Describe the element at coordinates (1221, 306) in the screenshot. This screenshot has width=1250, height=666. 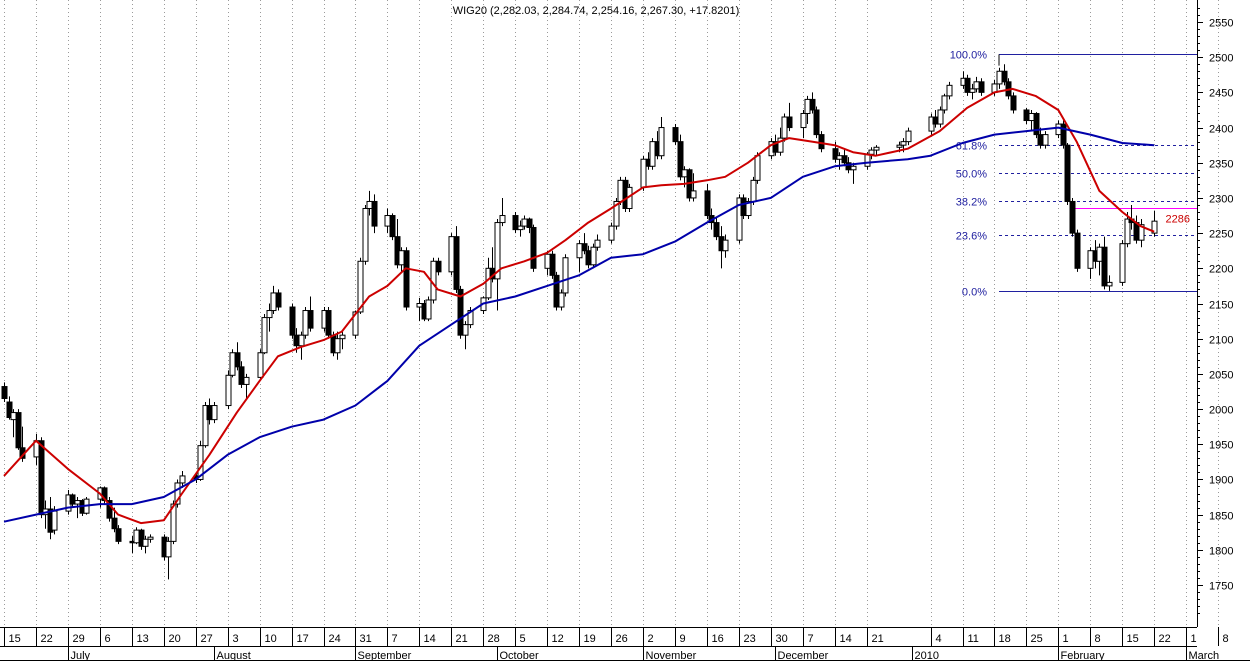
I see `y-tick-label: 2150` at that location.